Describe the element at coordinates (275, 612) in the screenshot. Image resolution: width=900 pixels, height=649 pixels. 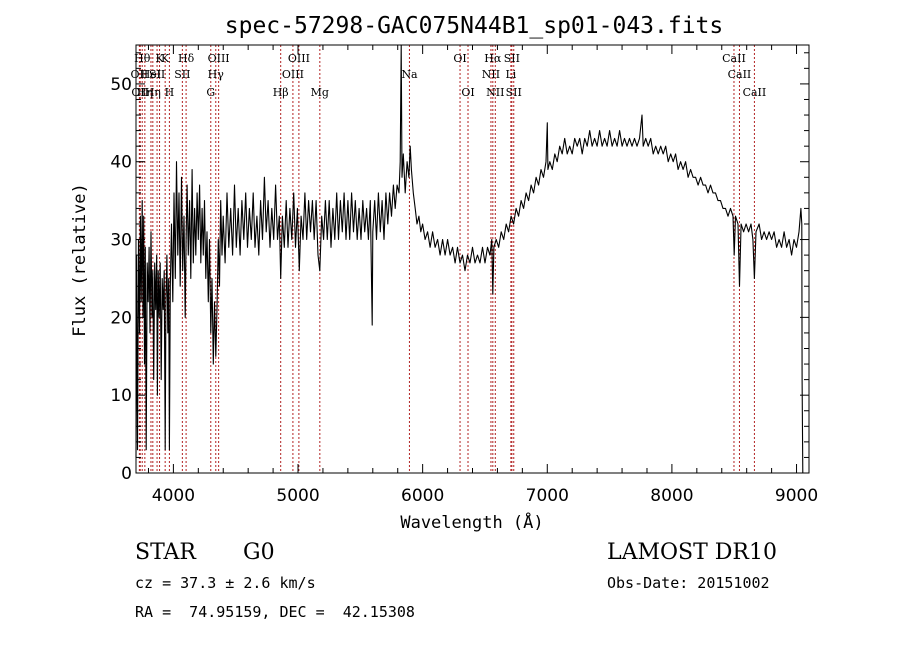
I see `sky-coordinates: RA = 74.95159, DEC = 42.15308` at that location.